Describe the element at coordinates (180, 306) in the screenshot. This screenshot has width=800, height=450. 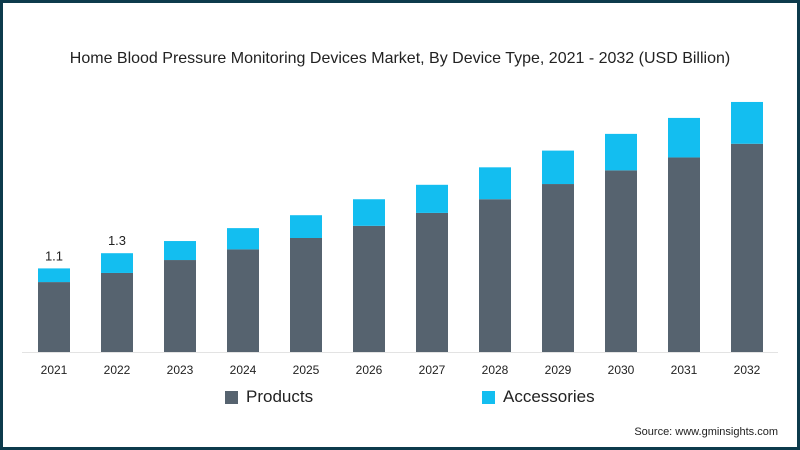
I see `bar-products-2023` at that location.